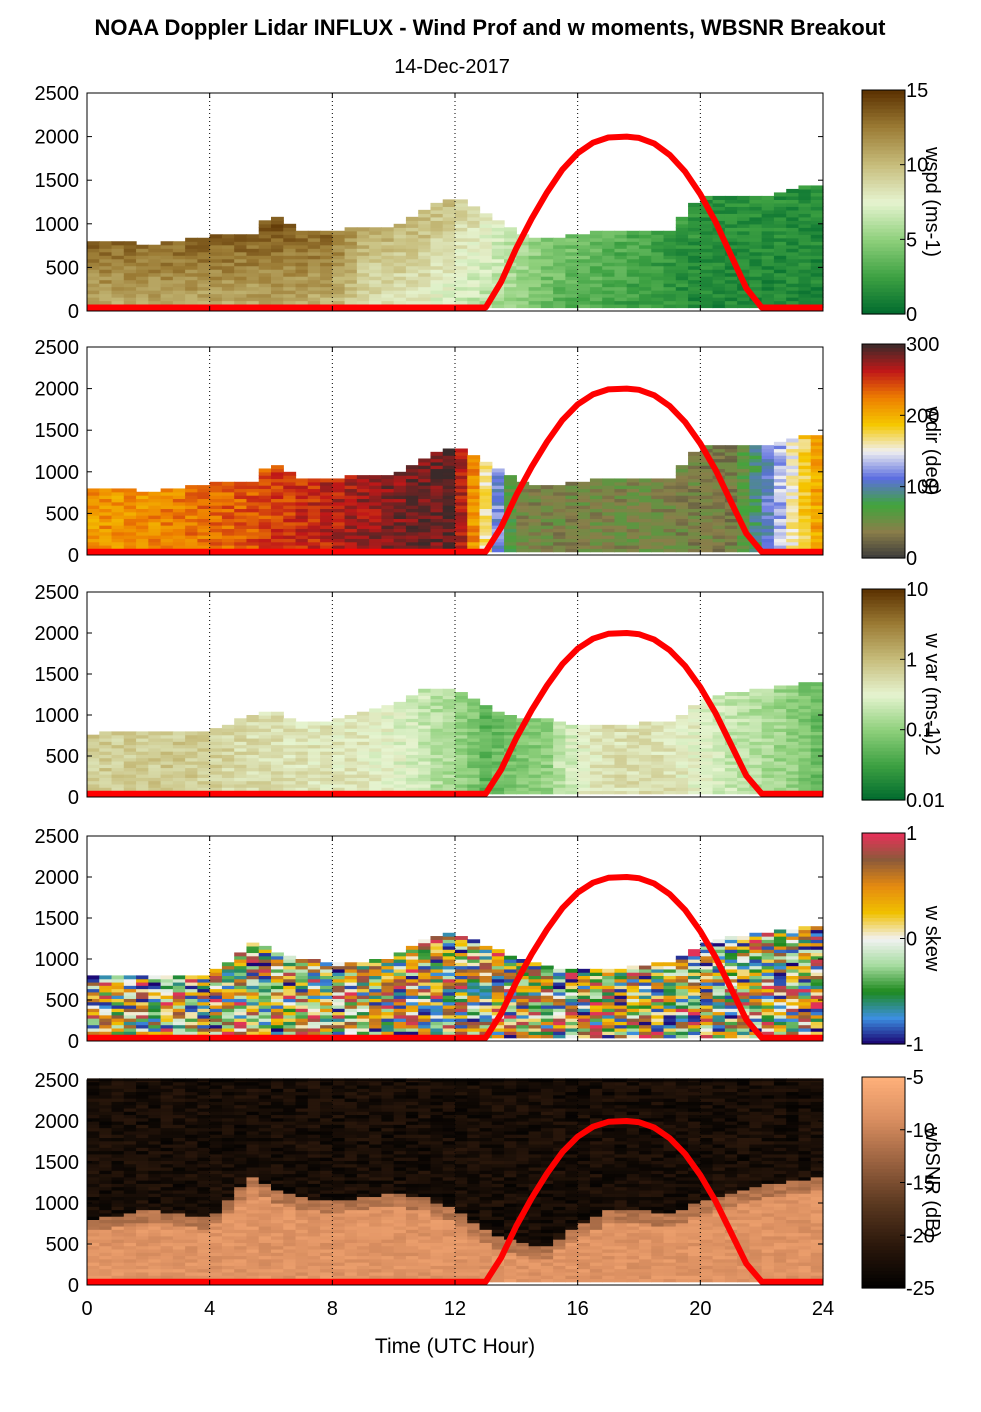 This screenshot has width=981, height=1412. Describe the element at coordinates (73, 798) in the screenshot. I see `y-tick-label: 0` at that location.